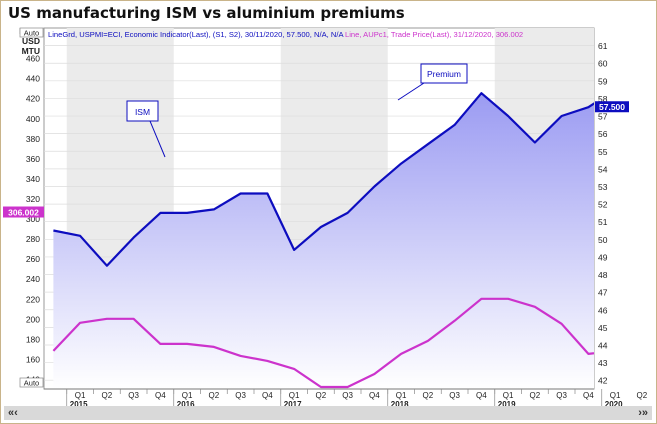  I want to click on ism-annotation-label: ISM, so click(142, 112).